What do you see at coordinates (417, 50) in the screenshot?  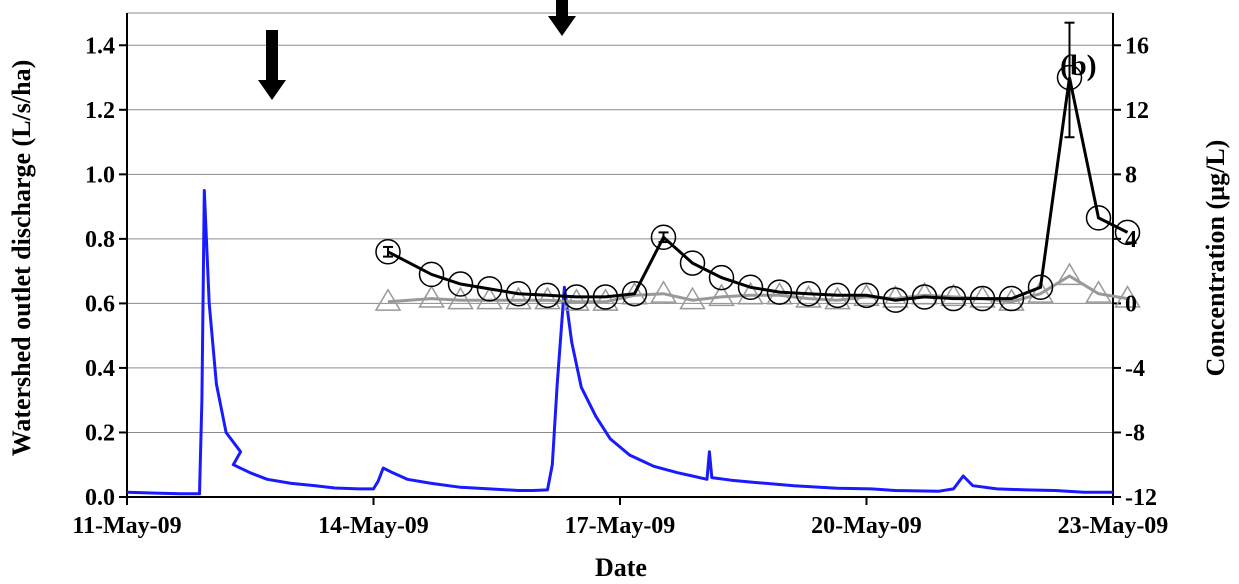 I see `arrows` at bounding box center [417, 50].